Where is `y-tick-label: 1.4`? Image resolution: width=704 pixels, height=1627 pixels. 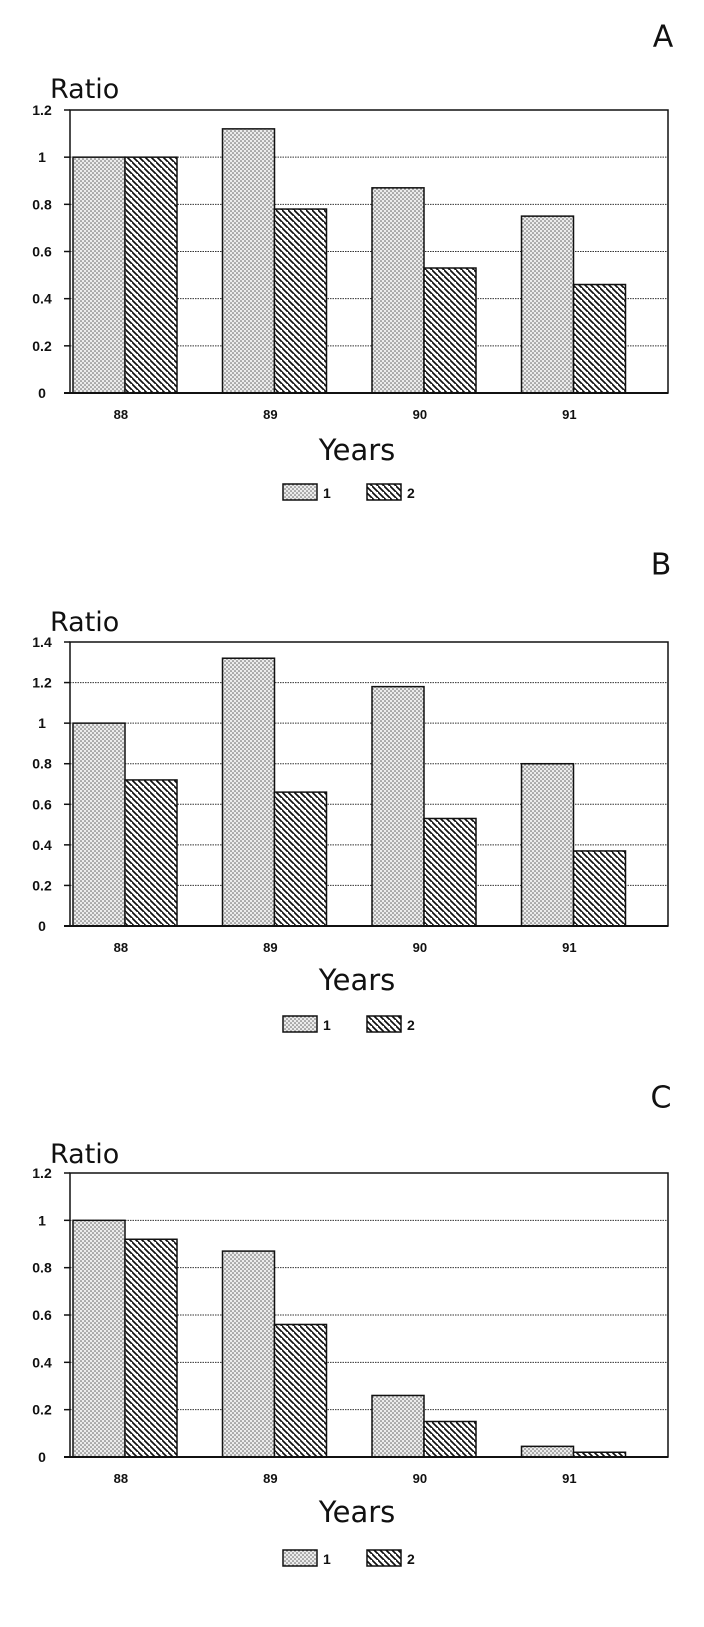 y-tick-label: 1.4 is located at coordinates (42, 642).